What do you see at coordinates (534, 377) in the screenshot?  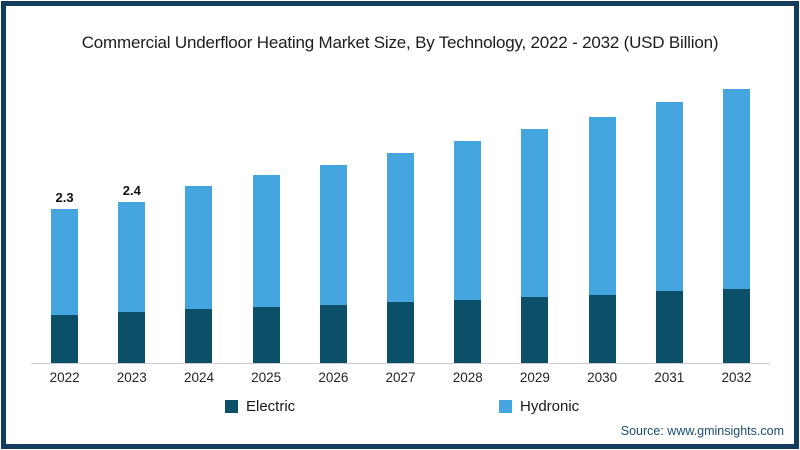 I see `x-axis-label-2029: 2029` at bounding box center [534, 377].